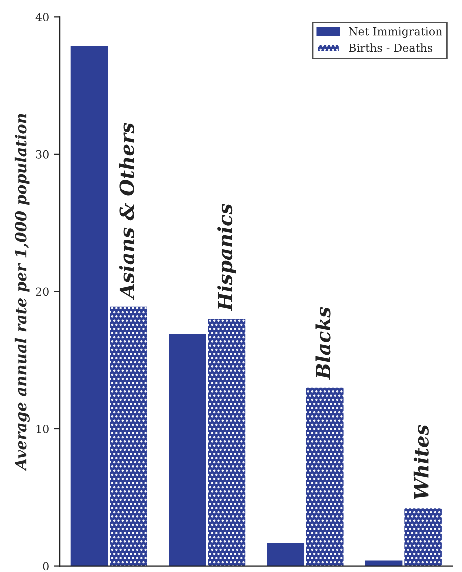 The image size is (462, 572). Describe the element at coordinates (22, 293) in the screenshot. I see `y-axis-title: Average annual rate per 1,000 population` at that location.